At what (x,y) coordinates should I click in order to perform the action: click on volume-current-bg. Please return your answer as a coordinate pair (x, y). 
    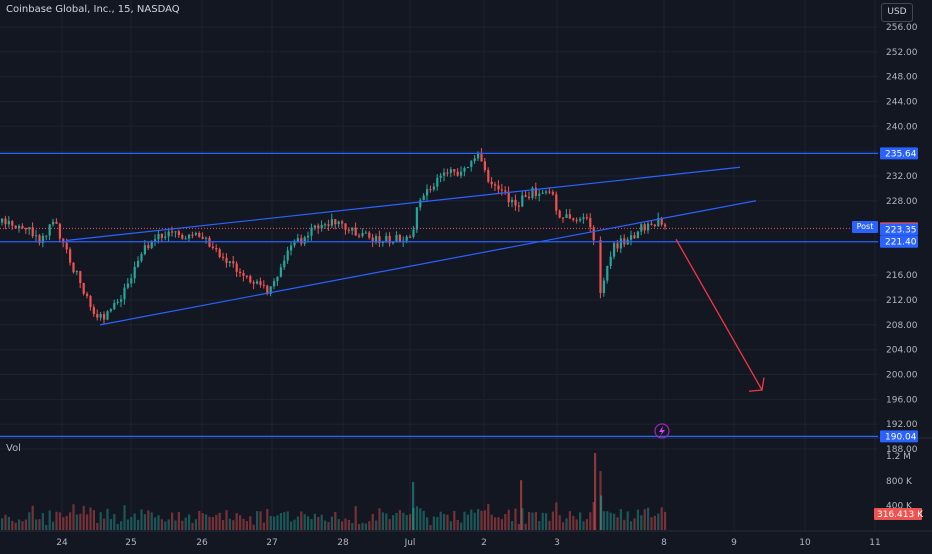
    Looking at the image, I should click on (898, 514).